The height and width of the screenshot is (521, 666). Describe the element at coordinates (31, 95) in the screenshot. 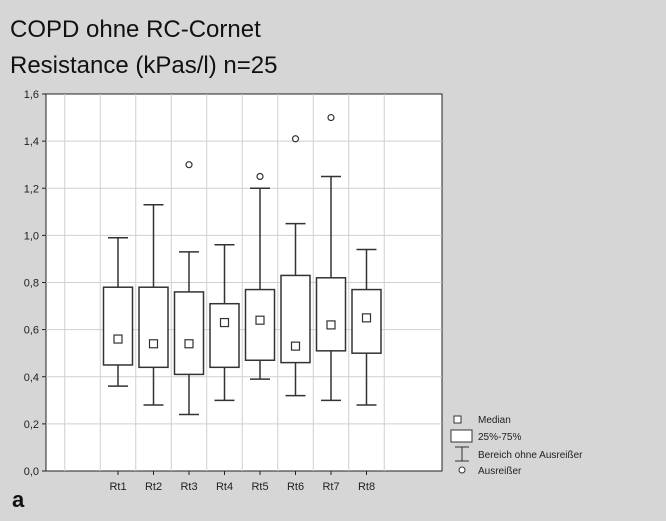

I see `y-tick-label: 1,6` at that location.